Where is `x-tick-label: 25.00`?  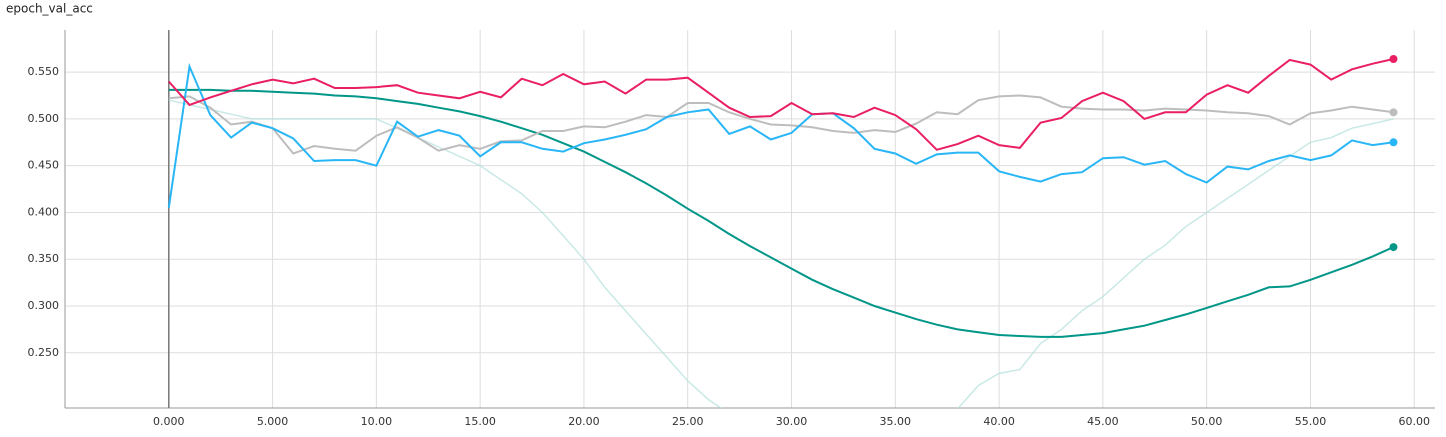
x-tick-label: 25.00 is located at coordinates (688, 421).